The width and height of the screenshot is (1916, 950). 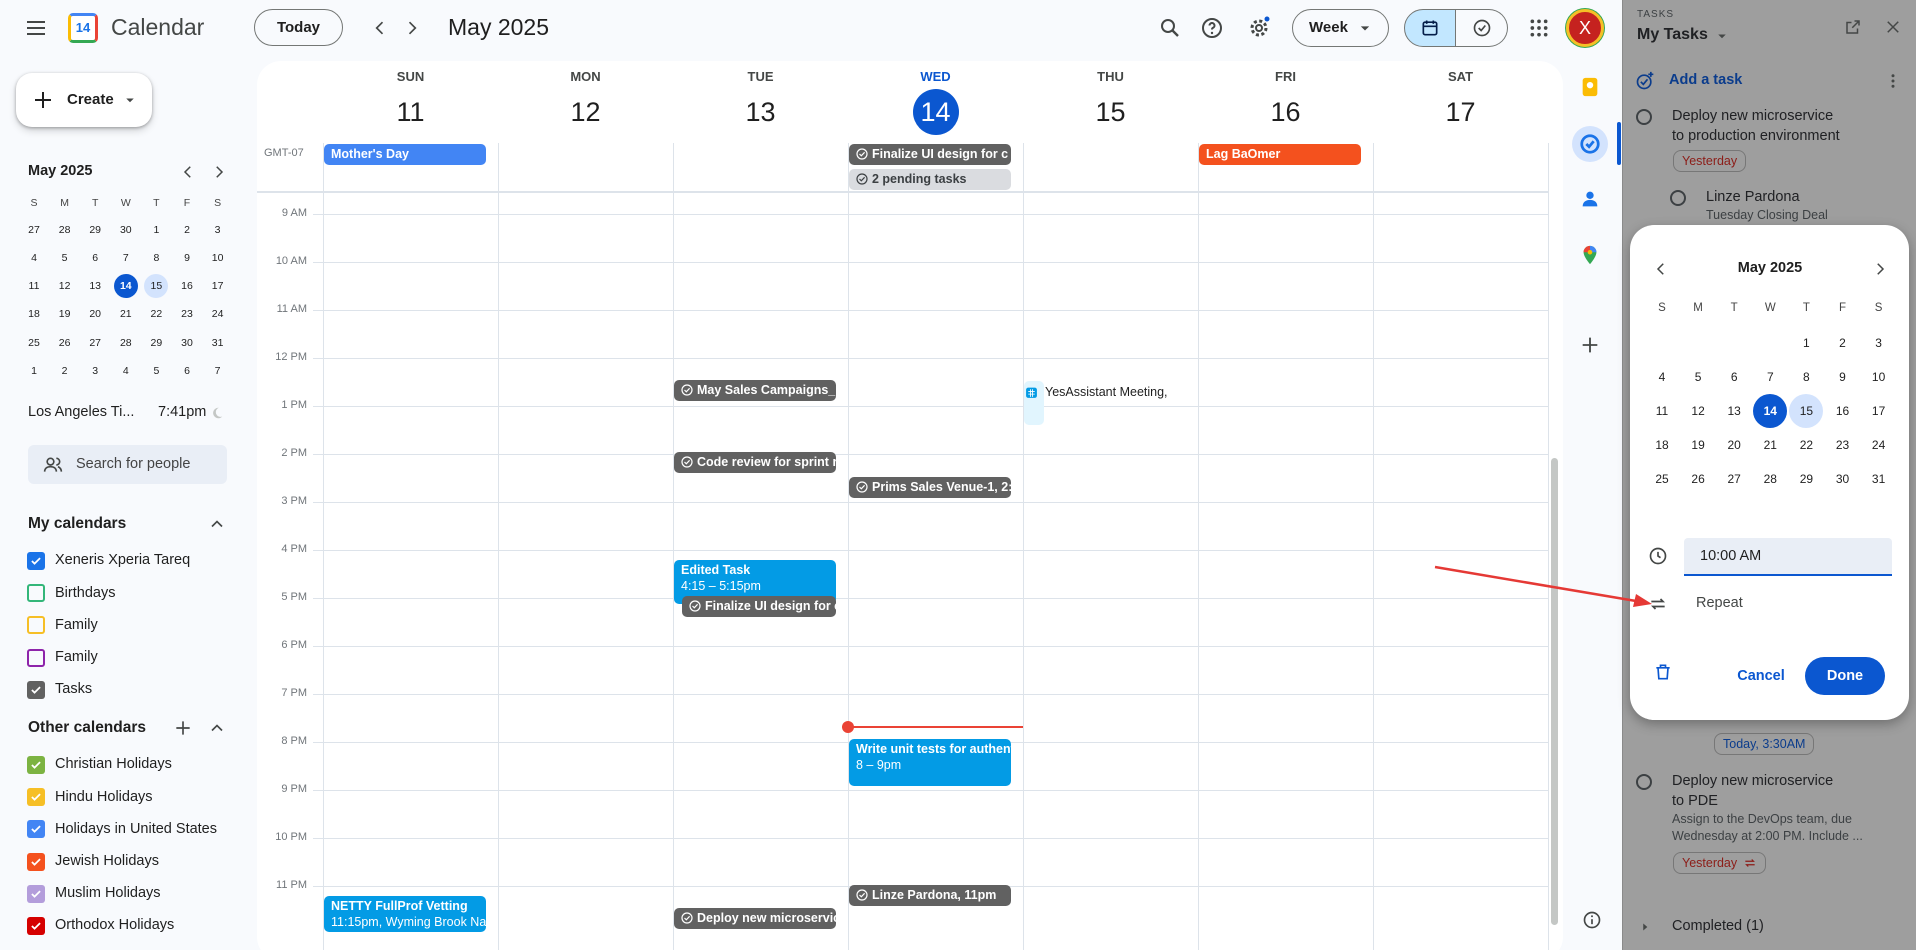 I want to click on task-date-chip: Yesterday, so click(x=1710, y=161).